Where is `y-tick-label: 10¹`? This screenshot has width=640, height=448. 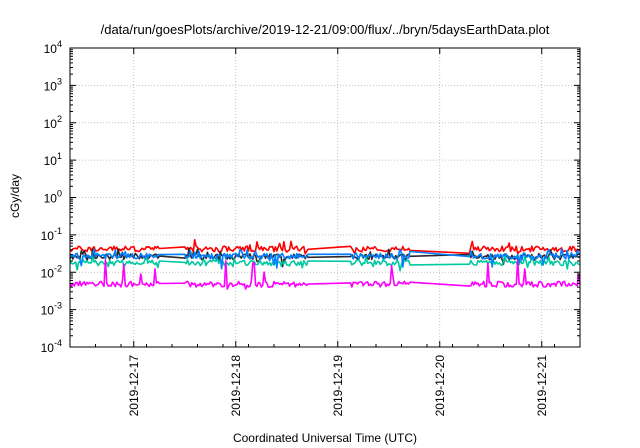
y-tick-label: 10¹ is located at coordinates (53, 159).